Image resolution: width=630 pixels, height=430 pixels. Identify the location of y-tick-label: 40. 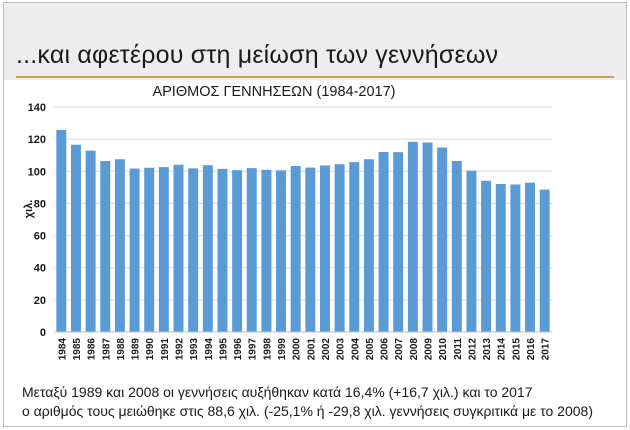
(40, 269).